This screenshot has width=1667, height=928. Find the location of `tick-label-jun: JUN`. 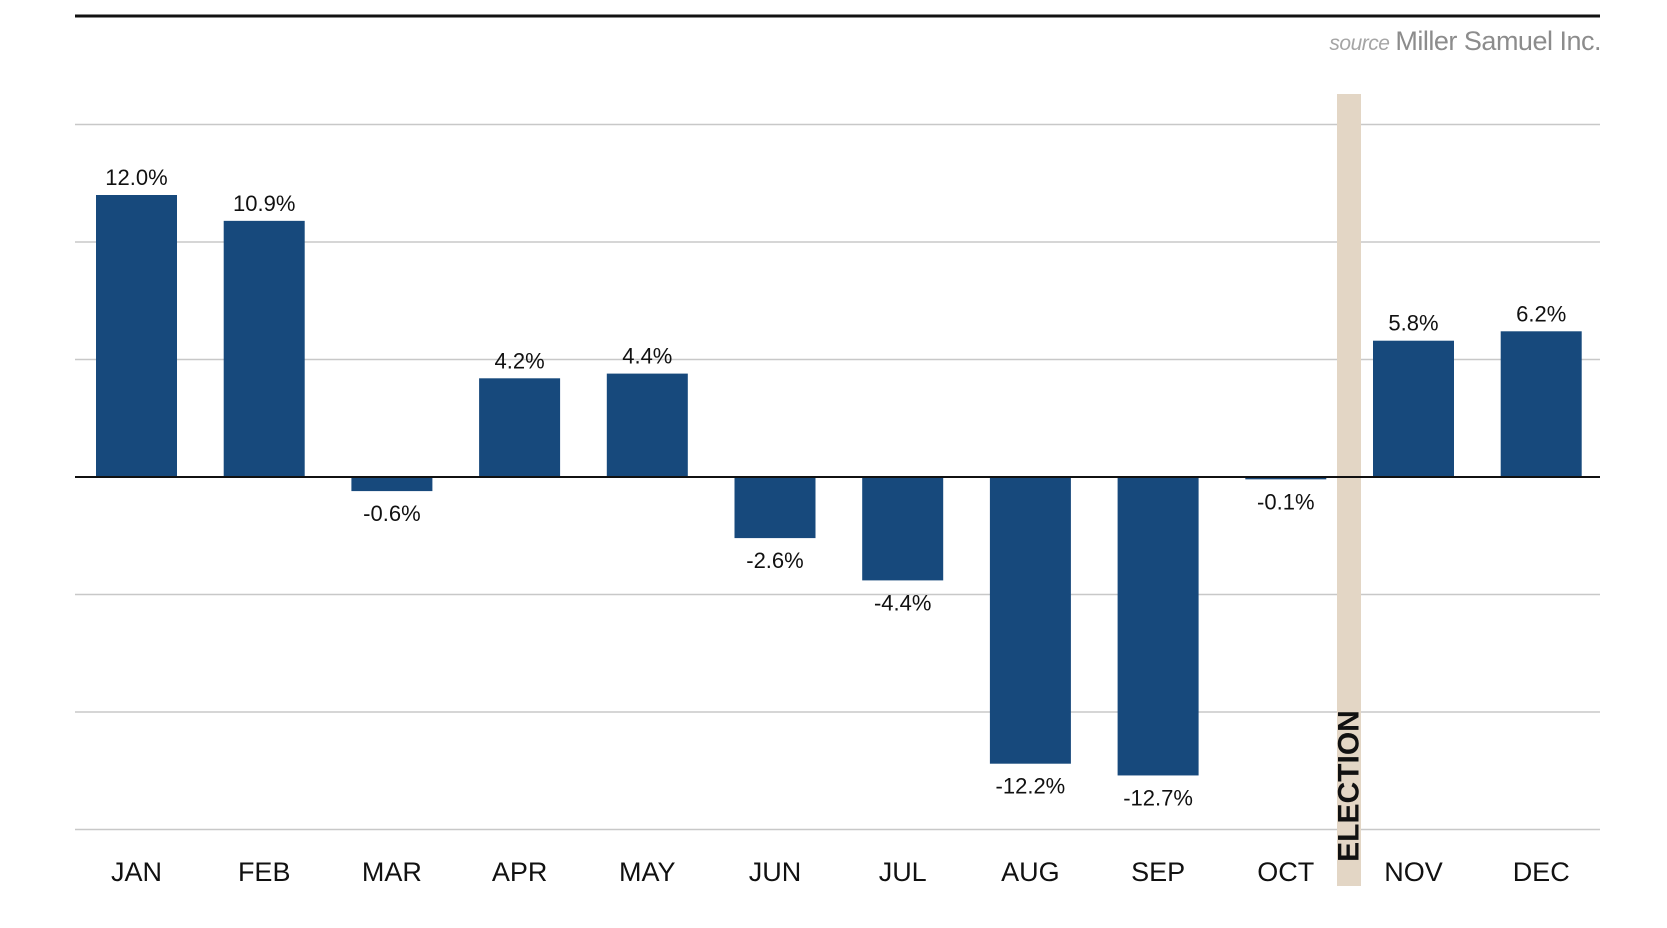

tick-label-jun: JUN is located at coordinates (775, 872).